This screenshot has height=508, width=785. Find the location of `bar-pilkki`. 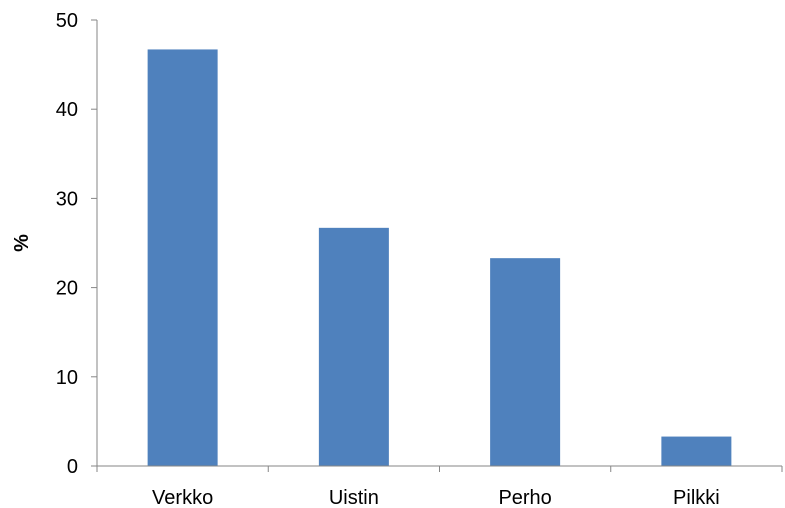

bar-pilkki is located at coordinates (696, 451).